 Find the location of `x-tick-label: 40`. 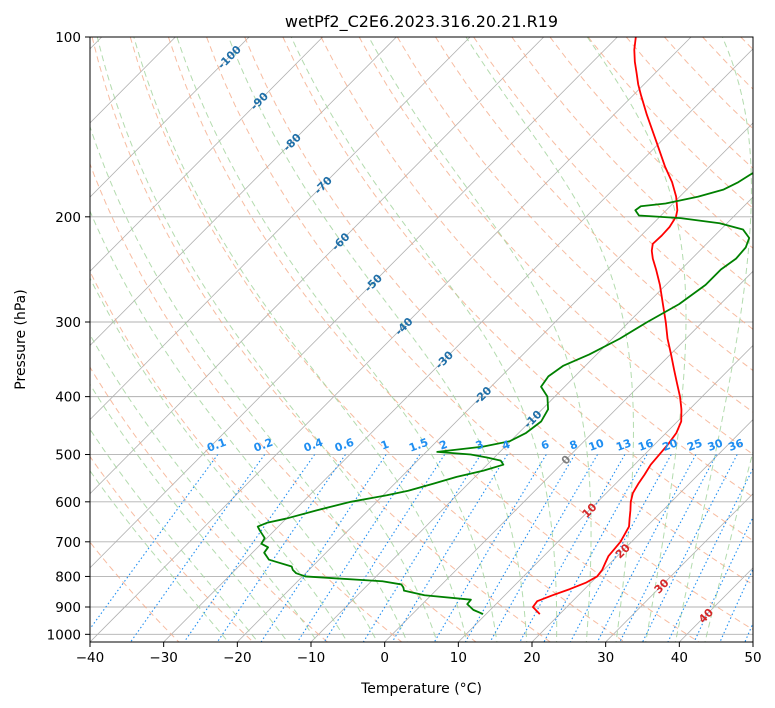

x-tick-label: 40 is located at coordinates (679, 658).